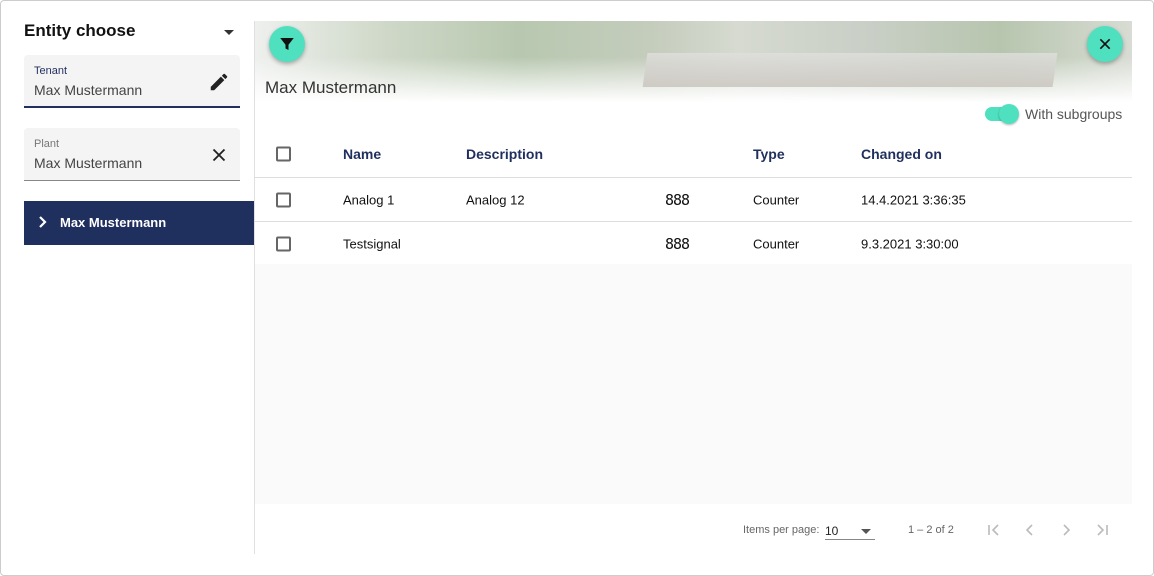 The image size is (1154, 576). Describe the element at coordinates (51, 71) in the screenshot. I see `tenant-label: Tenant` at that location.